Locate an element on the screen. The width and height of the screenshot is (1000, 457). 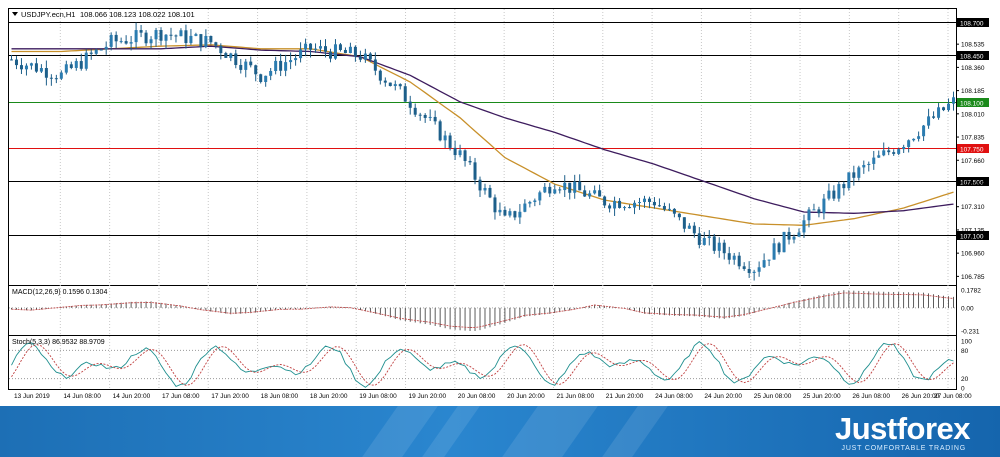
time-label: 26 Jun 20:00 is located at coordinates (921, 396).